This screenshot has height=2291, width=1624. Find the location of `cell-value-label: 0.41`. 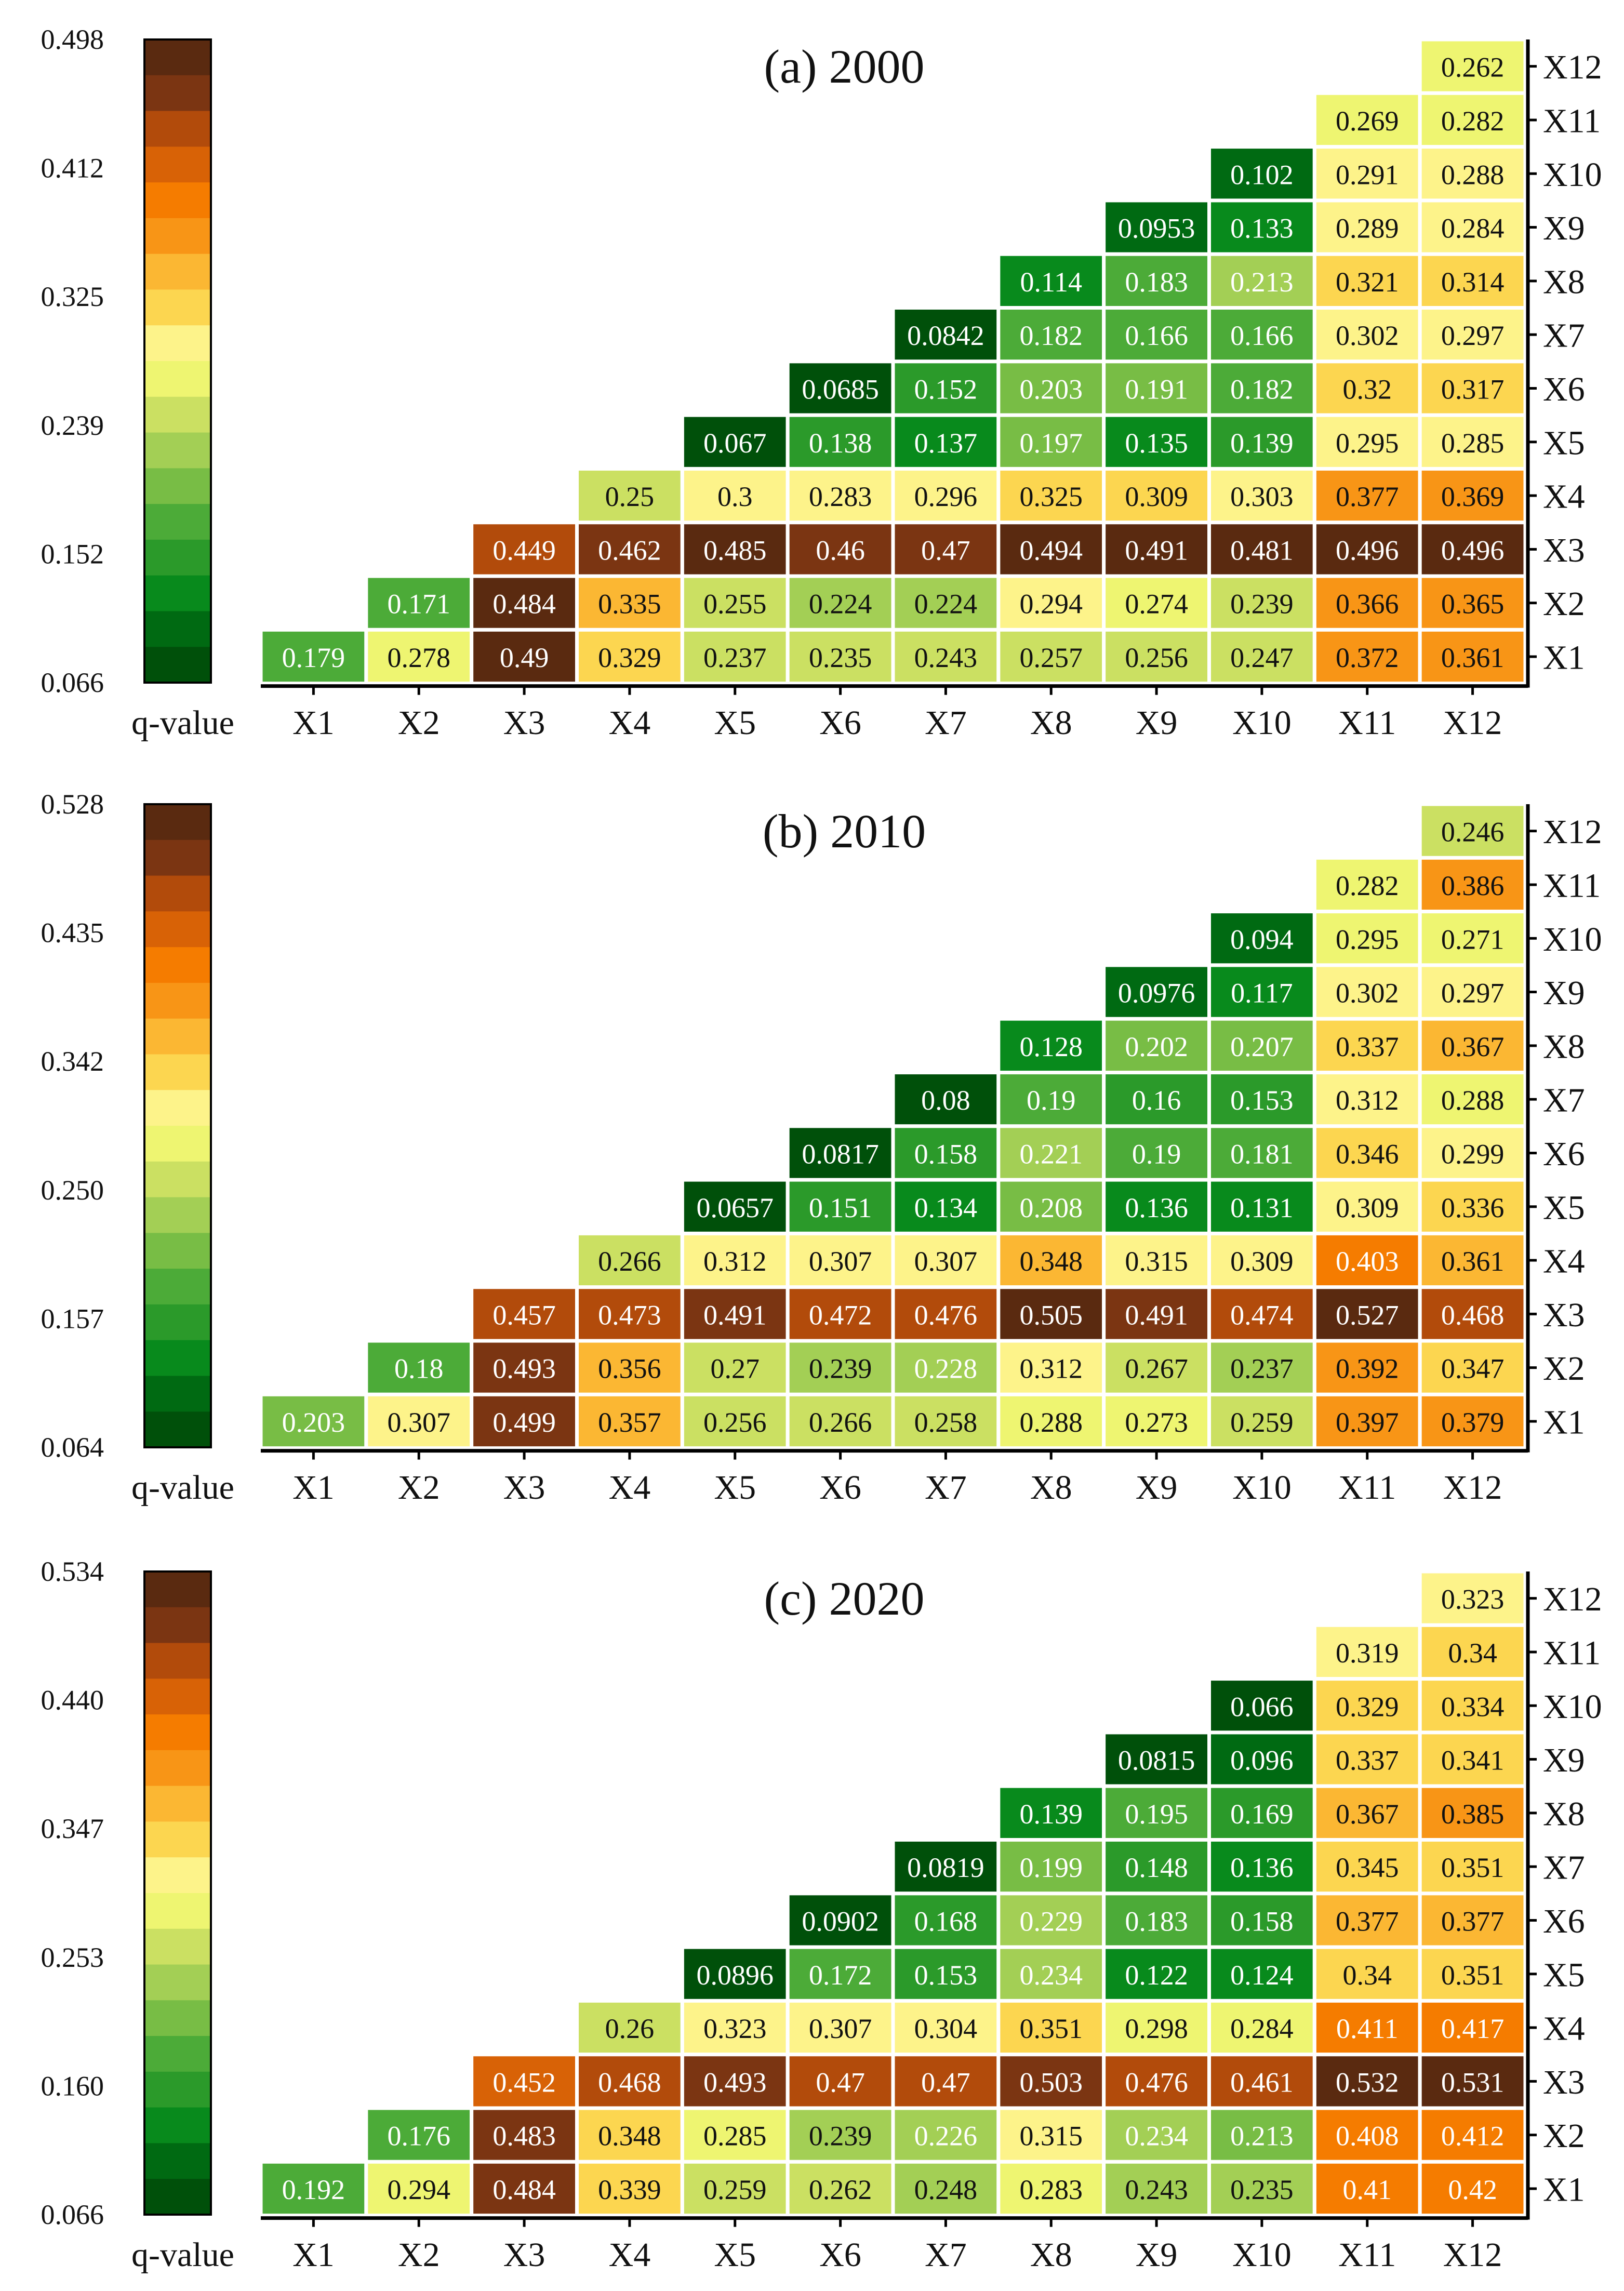

cell-value-label: 0.41 is located at coordinates (1367, 2189).